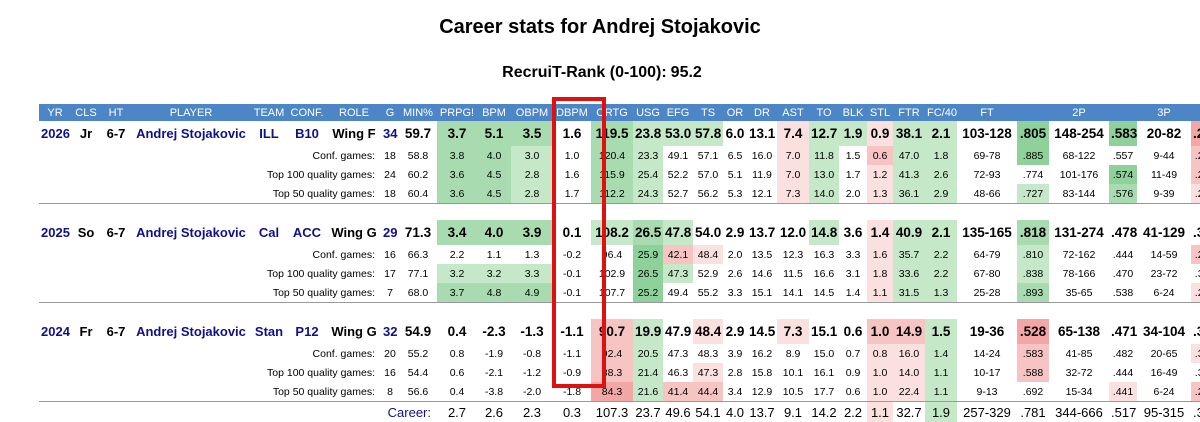 This screenshot has width=1200, height=422. What do you see at coordinates (86, 133) in the screenshot?
I see `class-cell: Jr` at bounding box center [86, 133].